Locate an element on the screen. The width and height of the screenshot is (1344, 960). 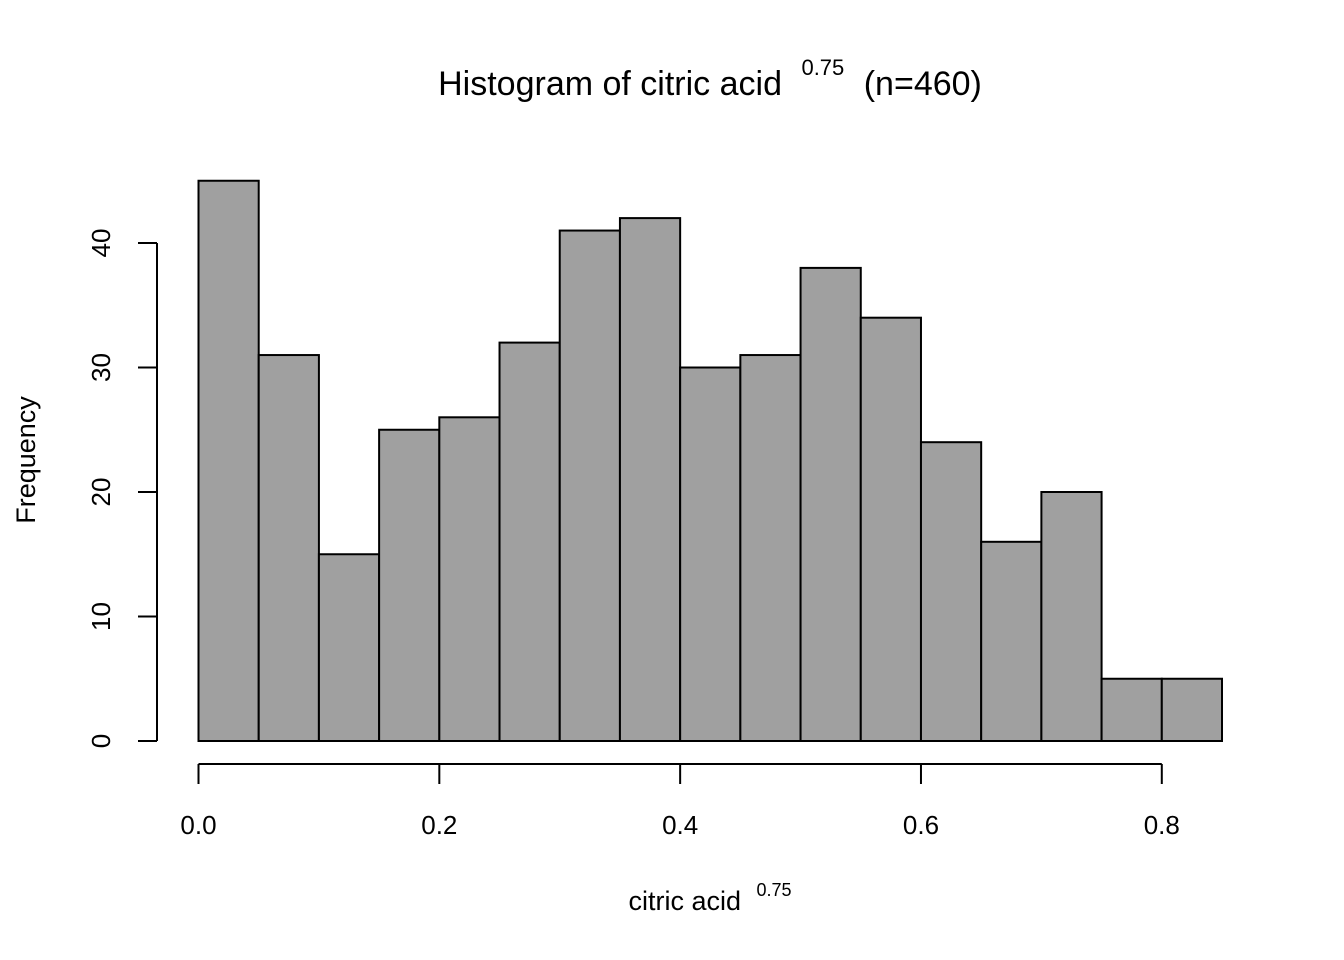
x-axis-label-superscript: 0.75 is located at coordinates (774, 890).